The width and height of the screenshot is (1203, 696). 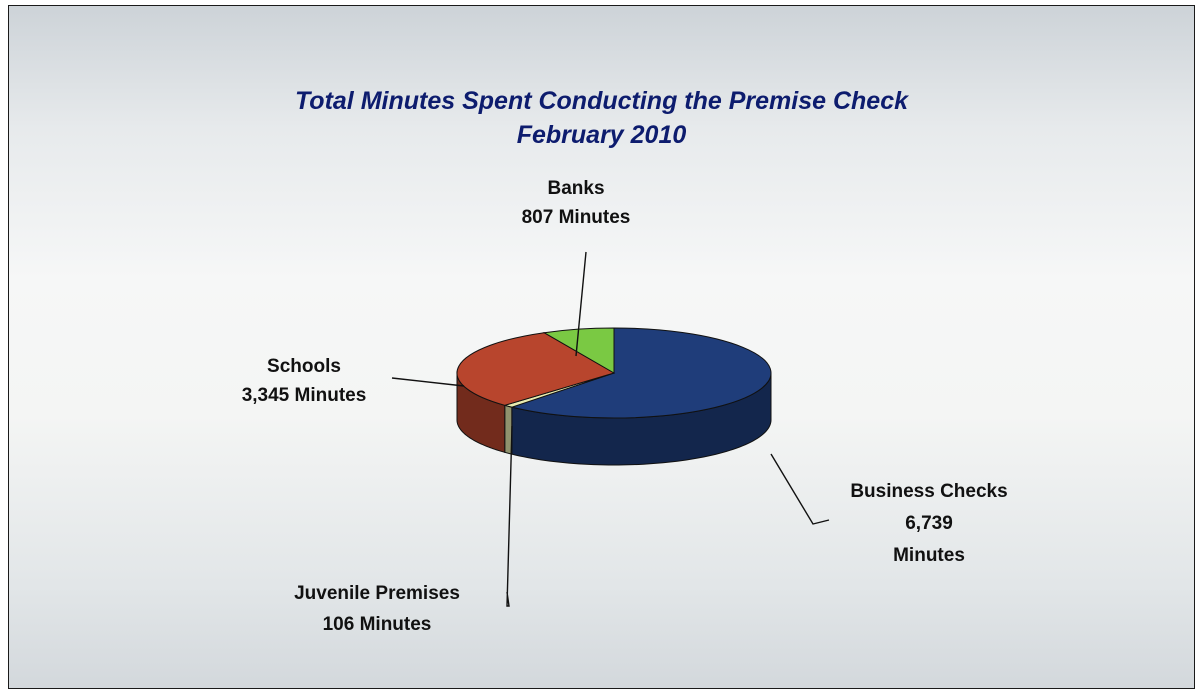 What do you see at coordinates (641, 373) in the screenshot?
I see `pie-slice-business` at bounding box center [641, 373].